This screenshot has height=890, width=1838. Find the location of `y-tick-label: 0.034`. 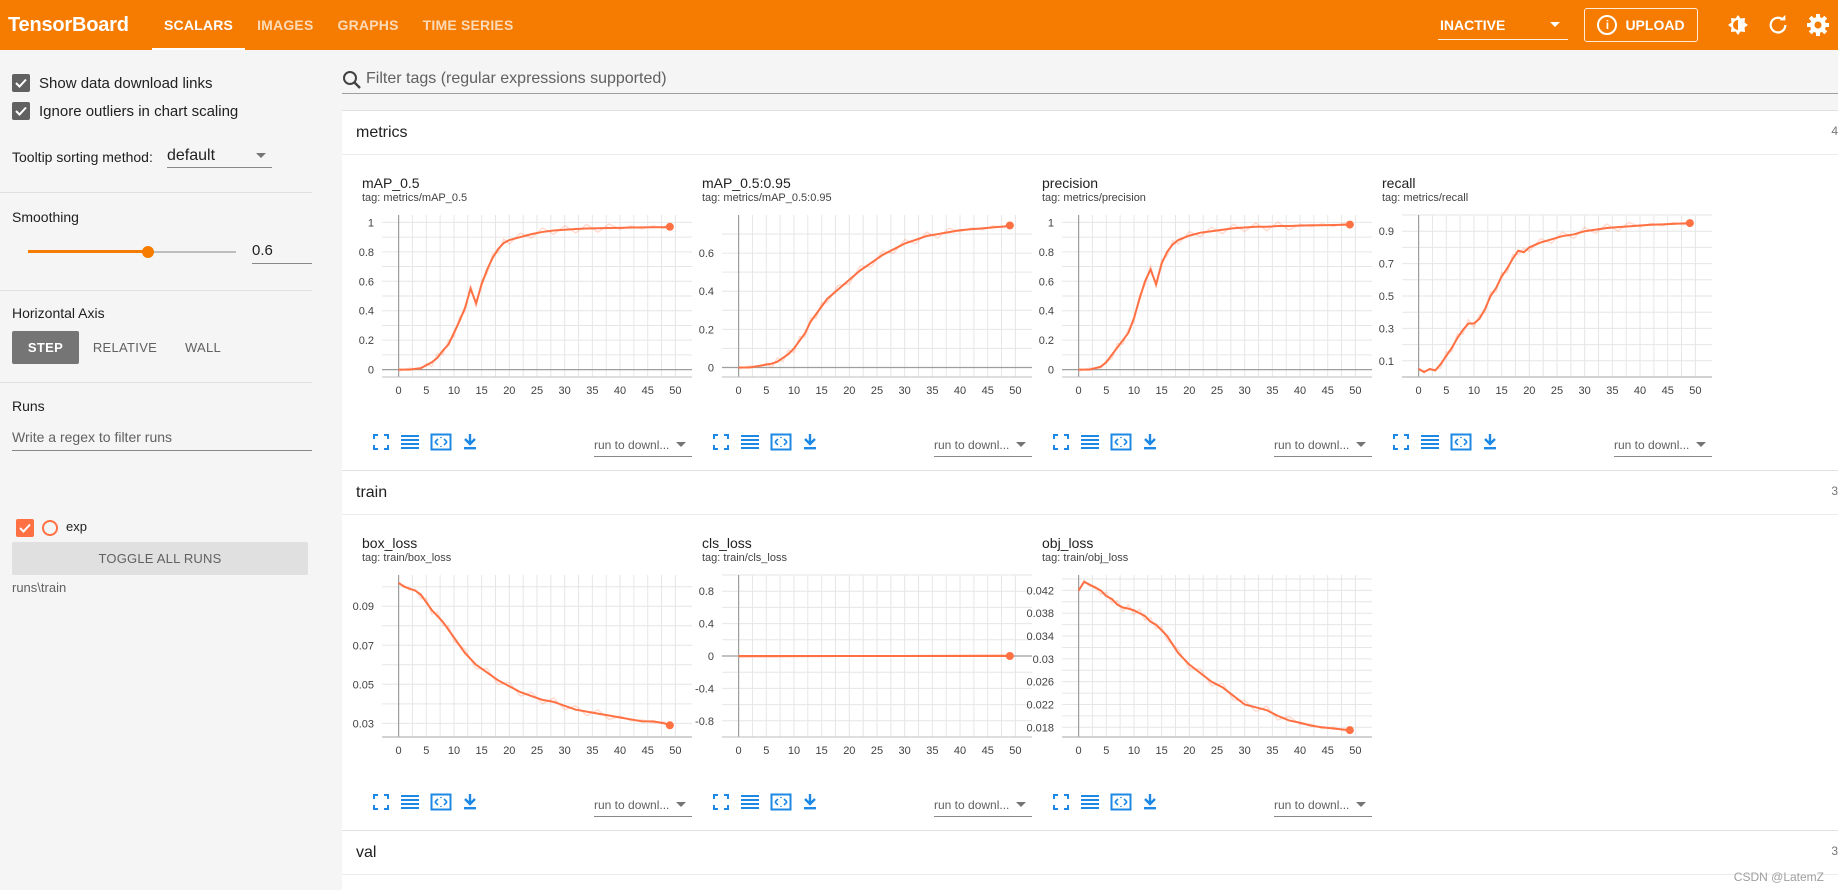

y-tick-label: 0.034 is located at coordinates (1040, 637).